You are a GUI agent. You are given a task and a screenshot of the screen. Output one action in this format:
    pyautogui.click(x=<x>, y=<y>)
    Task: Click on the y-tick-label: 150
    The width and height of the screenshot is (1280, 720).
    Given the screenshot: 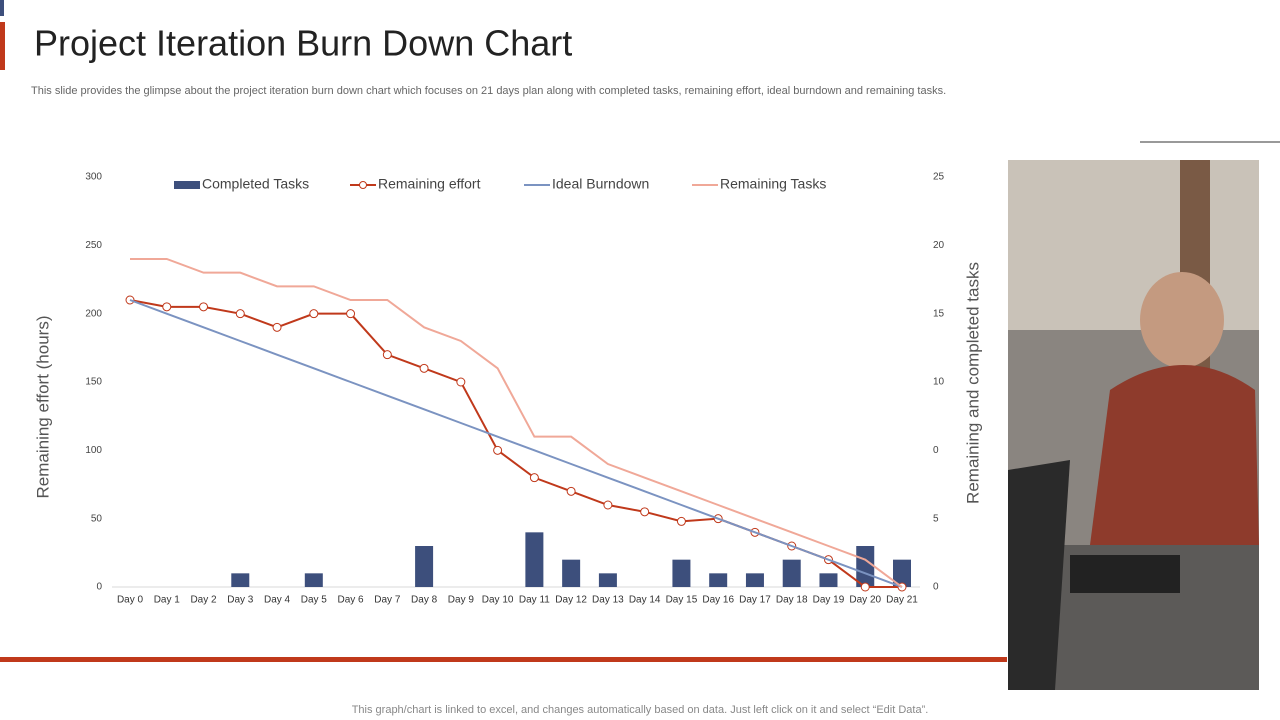 What is the action you would take?
    pyautogui.click(x=93, y=382)
    